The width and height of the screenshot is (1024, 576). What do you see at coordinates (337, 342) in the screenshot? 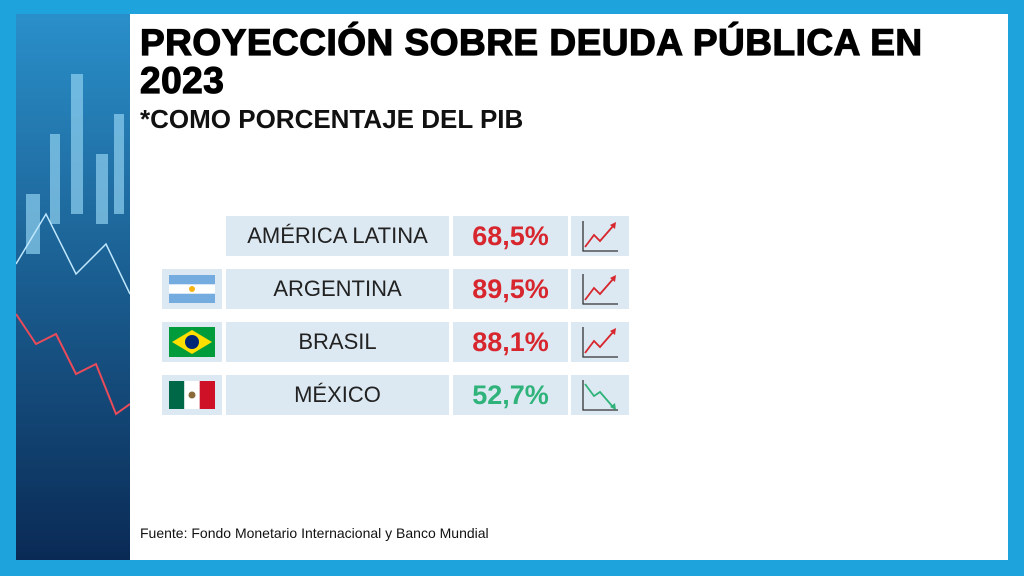
I see `row-name: BRASIL` at bounding box center [337, 342].